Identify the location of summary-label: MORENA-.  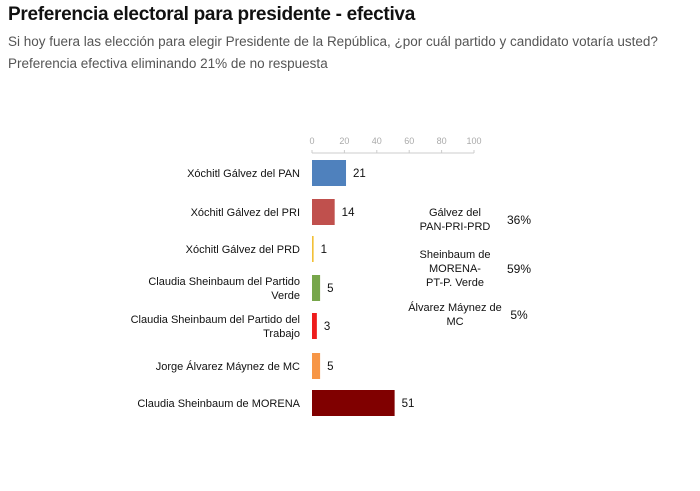
(455, 269).